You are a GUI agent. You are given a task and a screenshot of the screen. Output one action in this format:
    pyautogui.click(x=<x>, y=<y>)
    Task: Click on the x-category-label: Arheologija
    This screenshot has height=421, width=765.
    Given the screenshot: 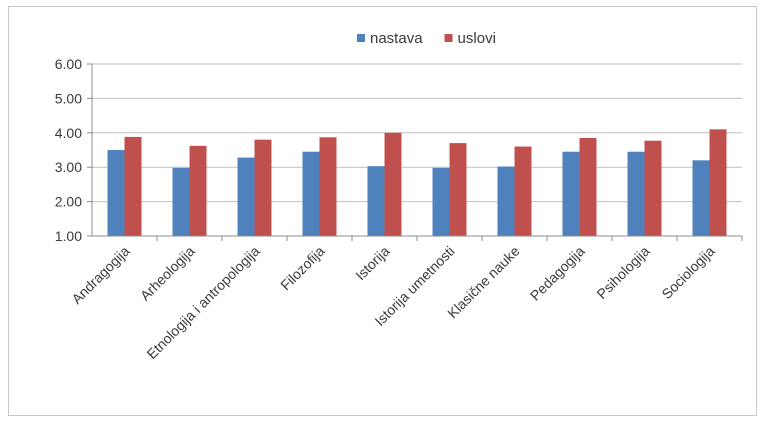 What is the action you would take?
    pyautogui.click(x=167, y=273)
    